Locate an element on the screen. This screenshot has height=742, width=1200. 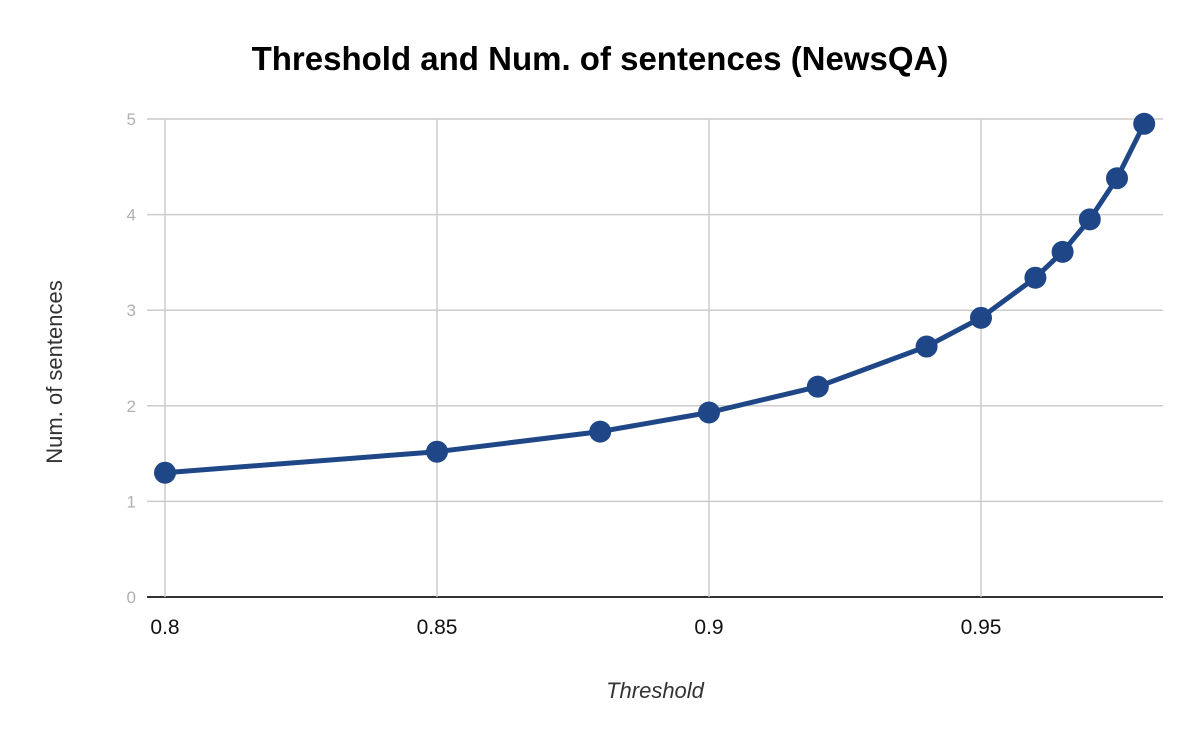
x-axis-label: Threshold is located at coordinates (655, 690).